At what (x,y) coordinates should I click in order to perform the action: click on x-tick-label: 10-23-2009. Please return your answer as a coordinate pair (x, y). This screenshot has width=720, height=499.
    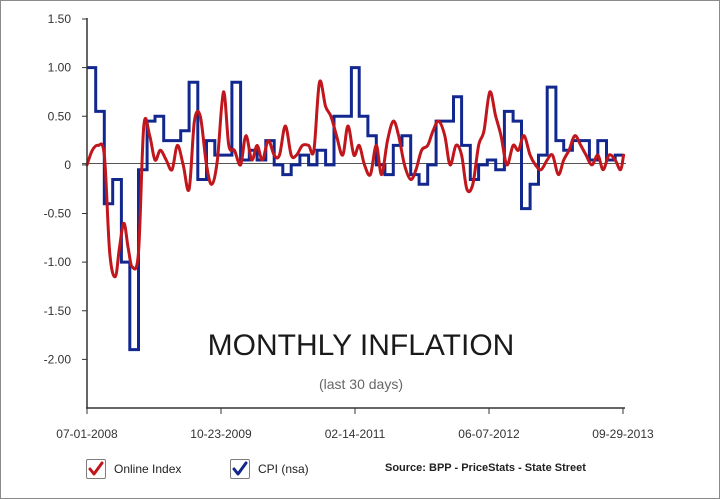
    Looking at the image, I should click on (221, 434).